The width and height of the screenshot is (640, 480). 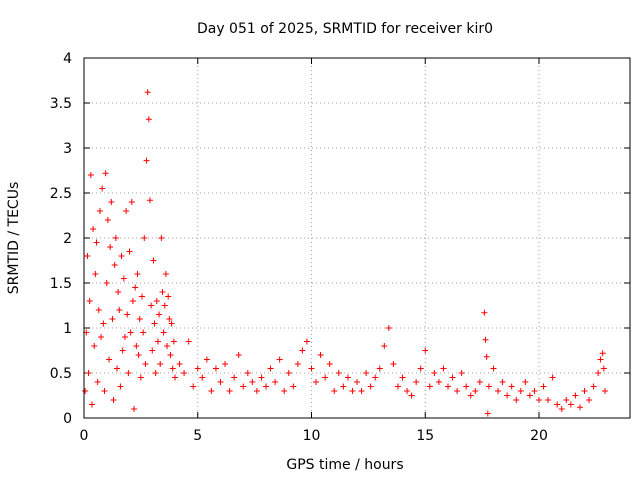 What do you see at coordinates (67, 419) in the screenshot?
I see `y-tick-label: 0` at bounding box center [67, 419].